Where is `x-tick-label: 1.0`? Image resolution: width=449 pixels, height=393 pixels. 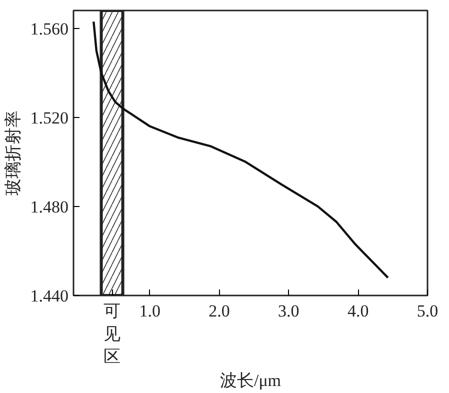 x-tick-label: 1.0 is located at coordinates (149, 311).